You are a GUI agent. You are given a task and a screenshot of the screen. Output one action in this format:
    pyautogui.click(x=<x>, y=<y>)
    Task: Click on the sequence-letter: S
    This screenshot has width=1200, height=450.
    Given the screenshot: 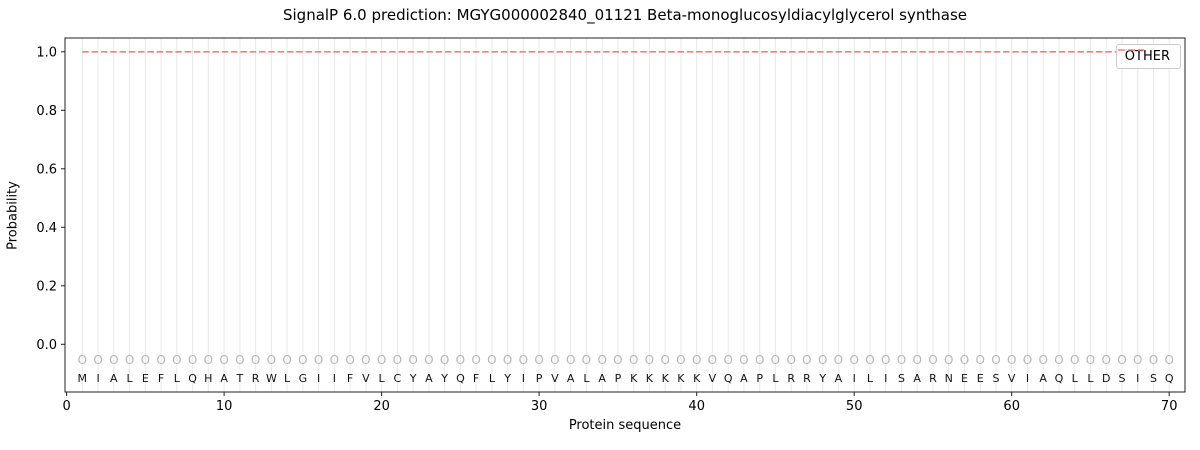 What is the action you would take?
    pyautogui.click(x=1153, y=378)
    